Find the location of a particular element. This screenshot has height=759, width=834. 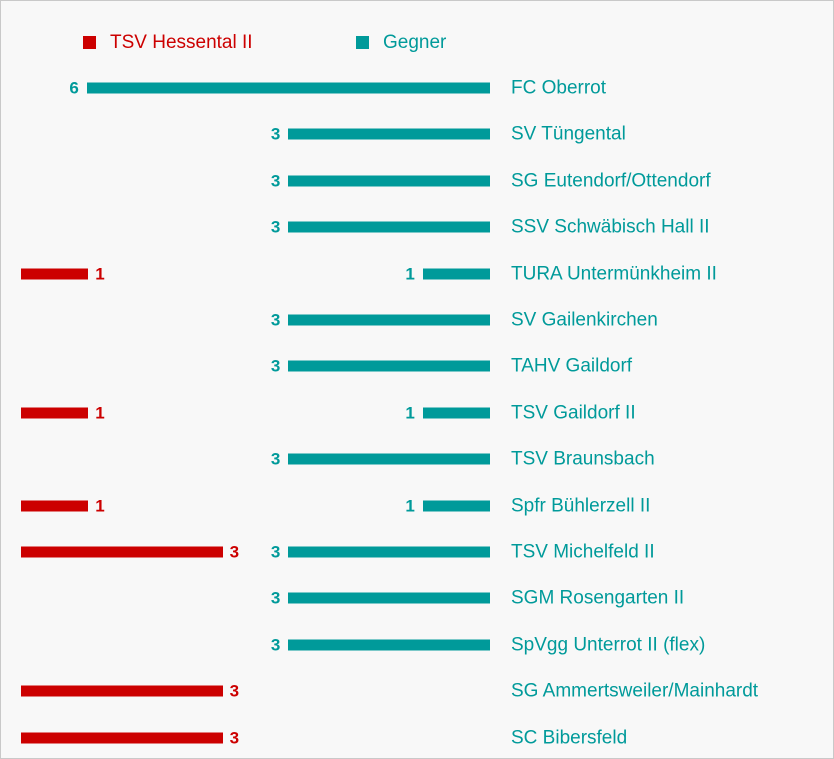

chart-row: 3 SV Tüngental is located at coordinates (417, 134).